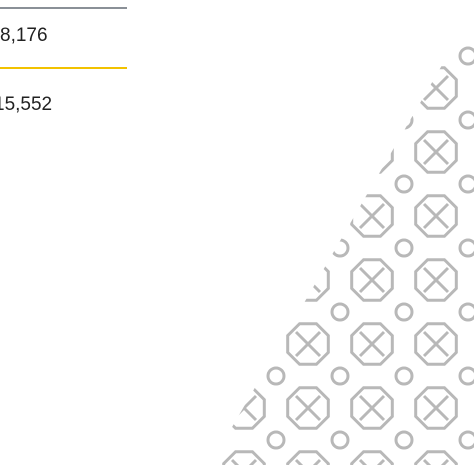  What do you see at coordinates (63, 8) in the screenshot?
I see `divider-gray` at bounding box center [63, 8].